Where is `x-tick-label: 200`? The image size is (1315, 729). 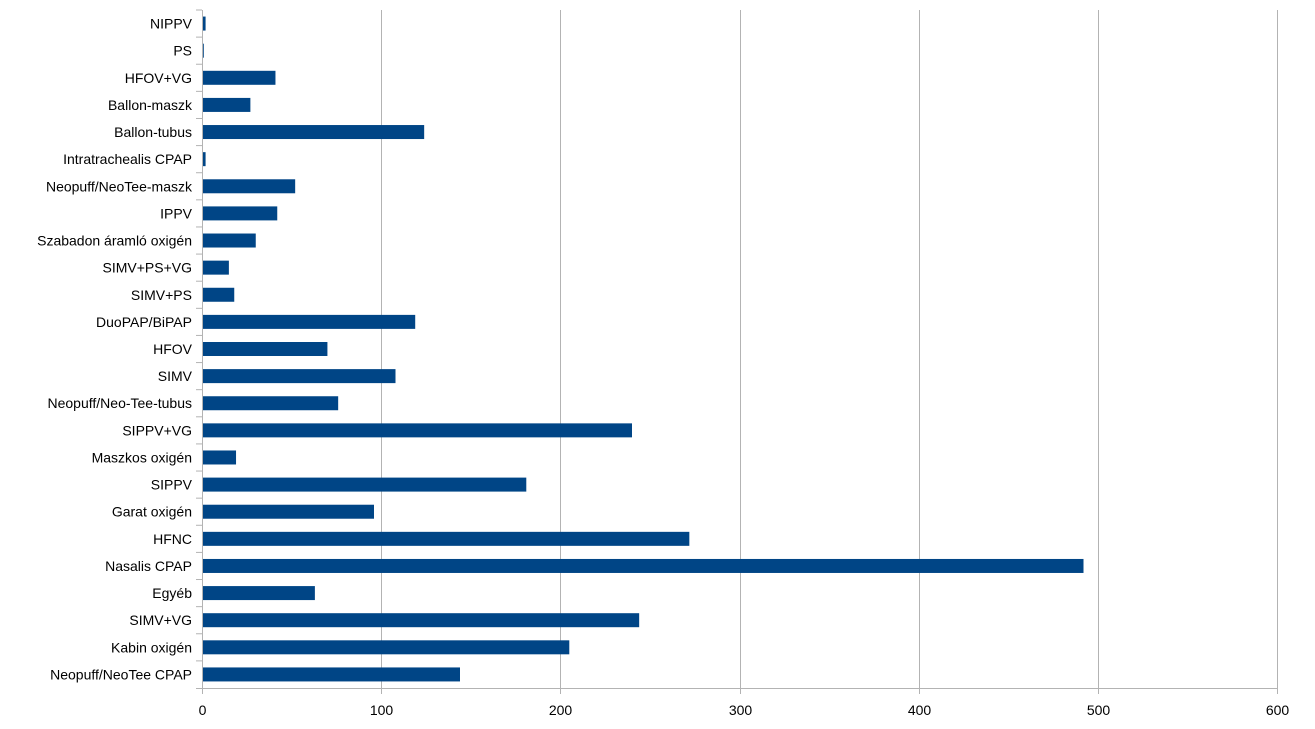 x-tick-label: 200 is located at coordinates (561, 710).